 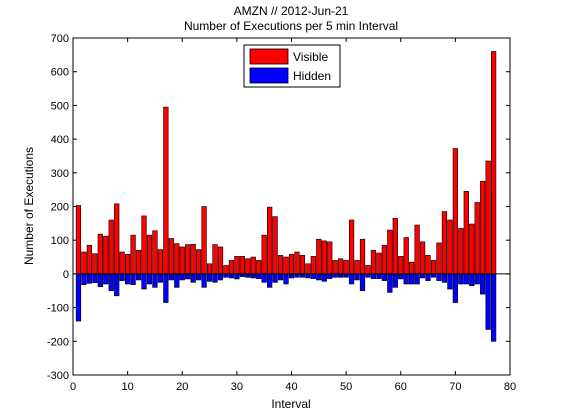 I want to click on legend-label-hidden: Hidden, so click(x=312, y=76).